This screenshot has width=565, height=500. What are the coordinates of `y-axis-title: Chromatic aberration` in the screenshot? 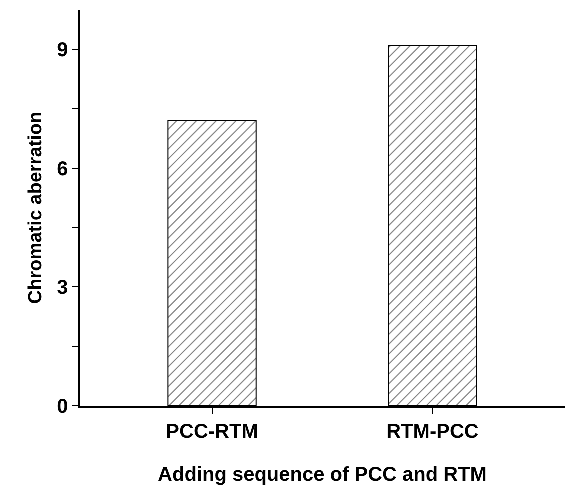 It's located at (35, 208).